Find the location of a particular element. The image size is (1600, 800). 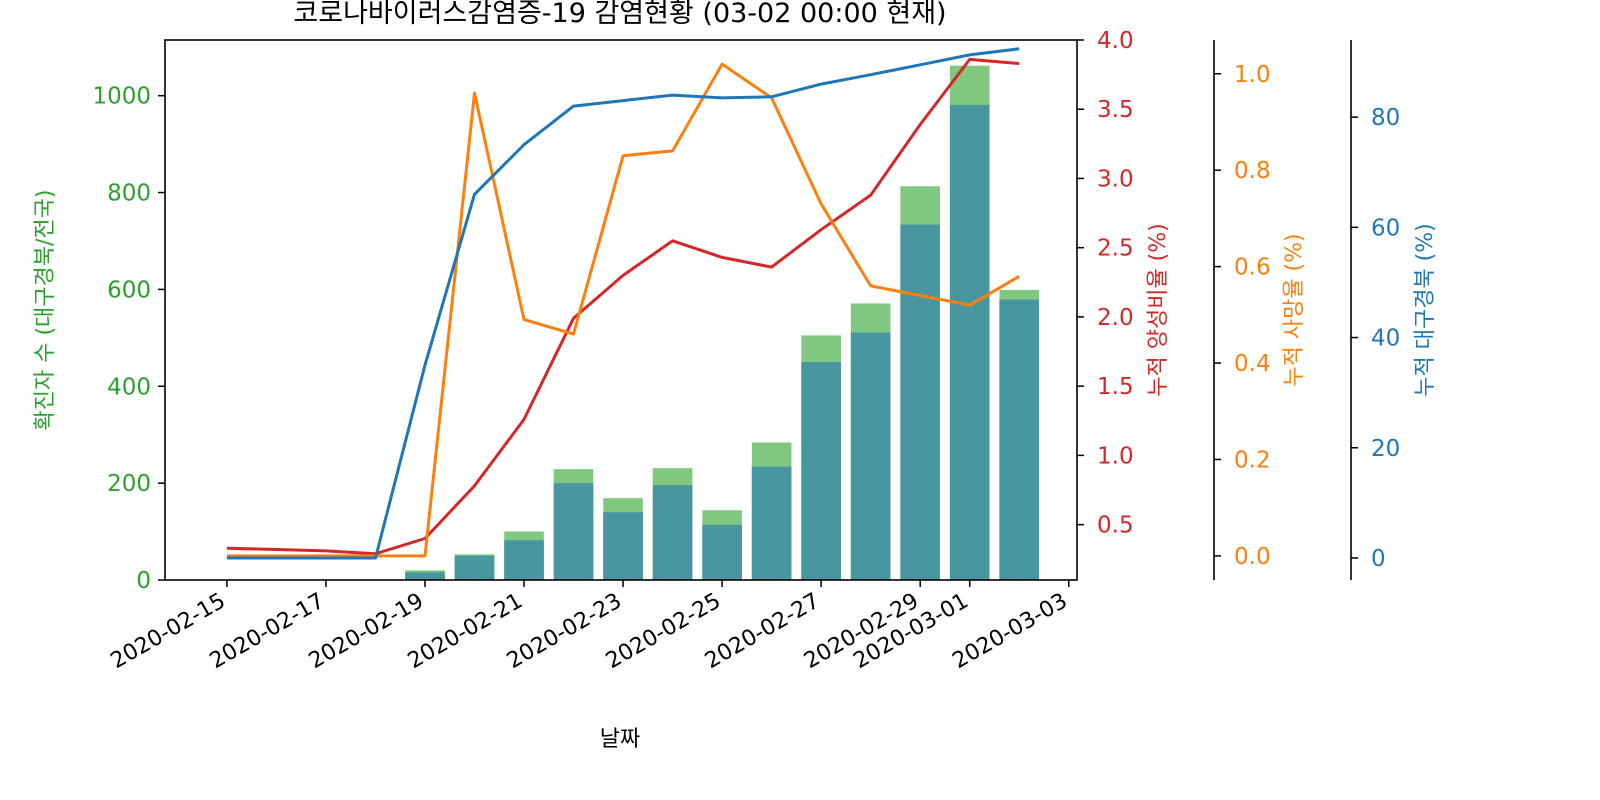

y-tick-label-daegu_share: 20 is located at coordinates (1385, 449).